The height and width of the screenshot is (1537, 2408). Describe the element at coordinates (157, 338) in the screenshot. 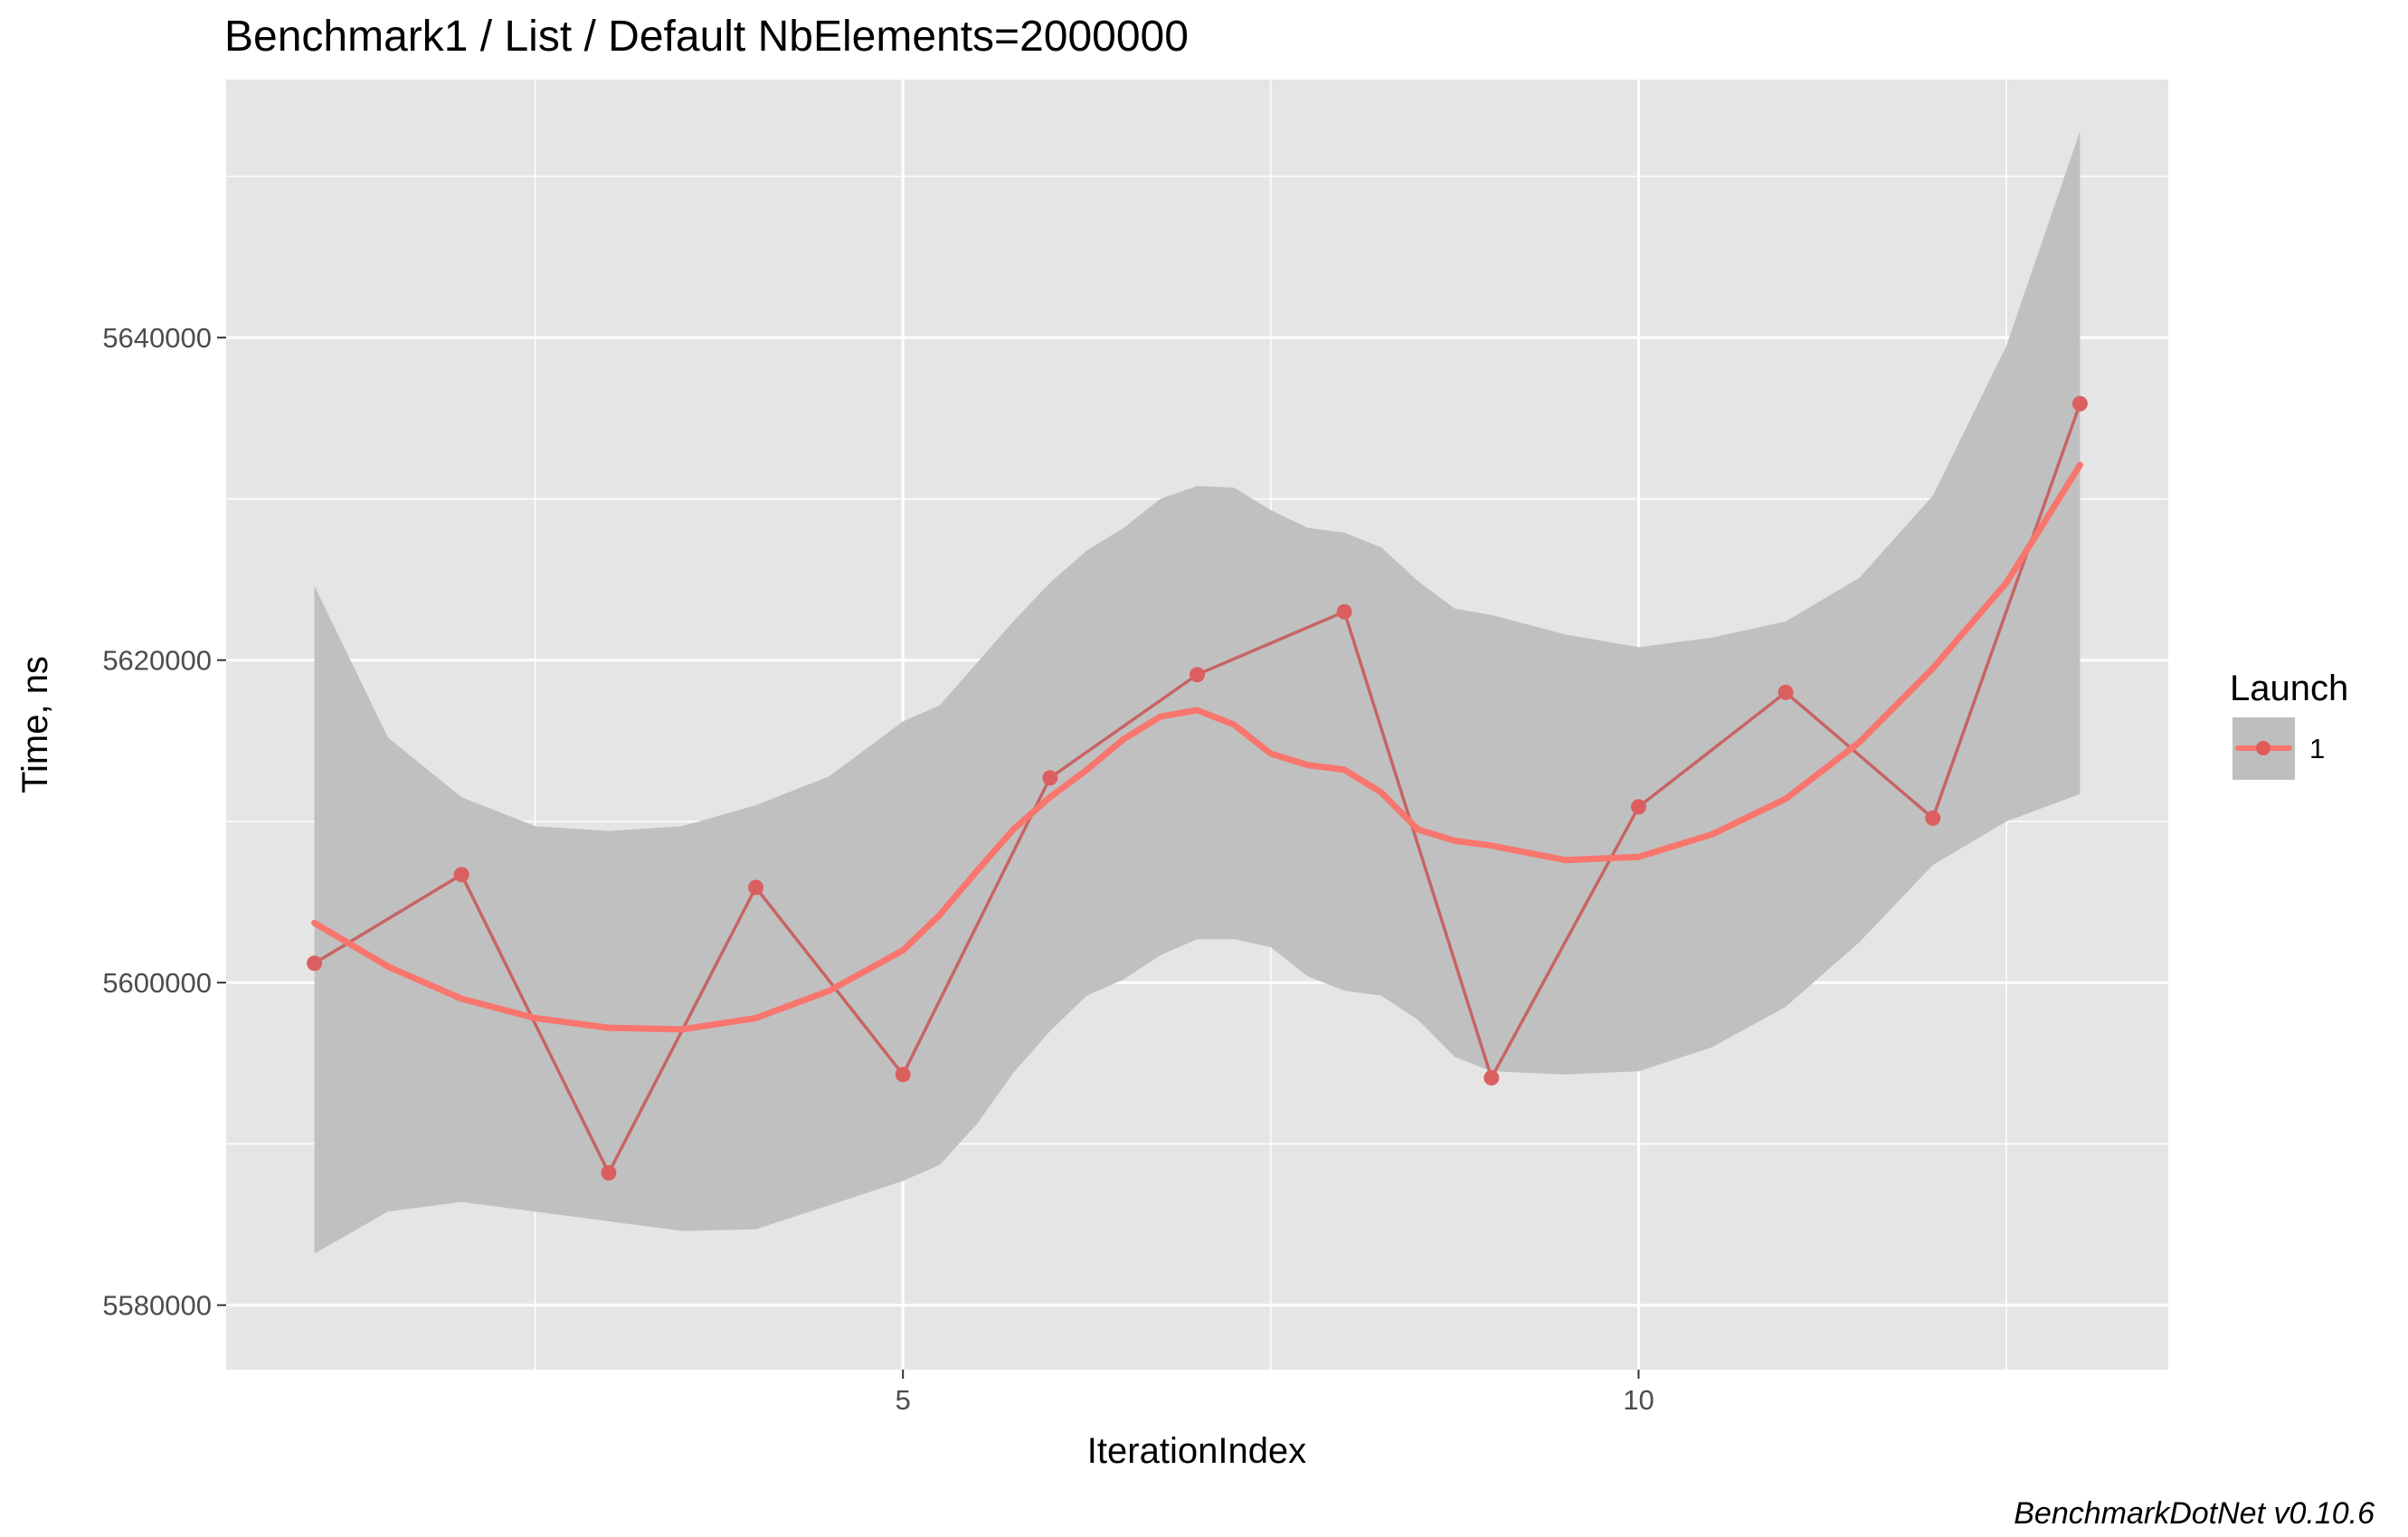

I see `y-tick-label-3: 5640000` at that location.